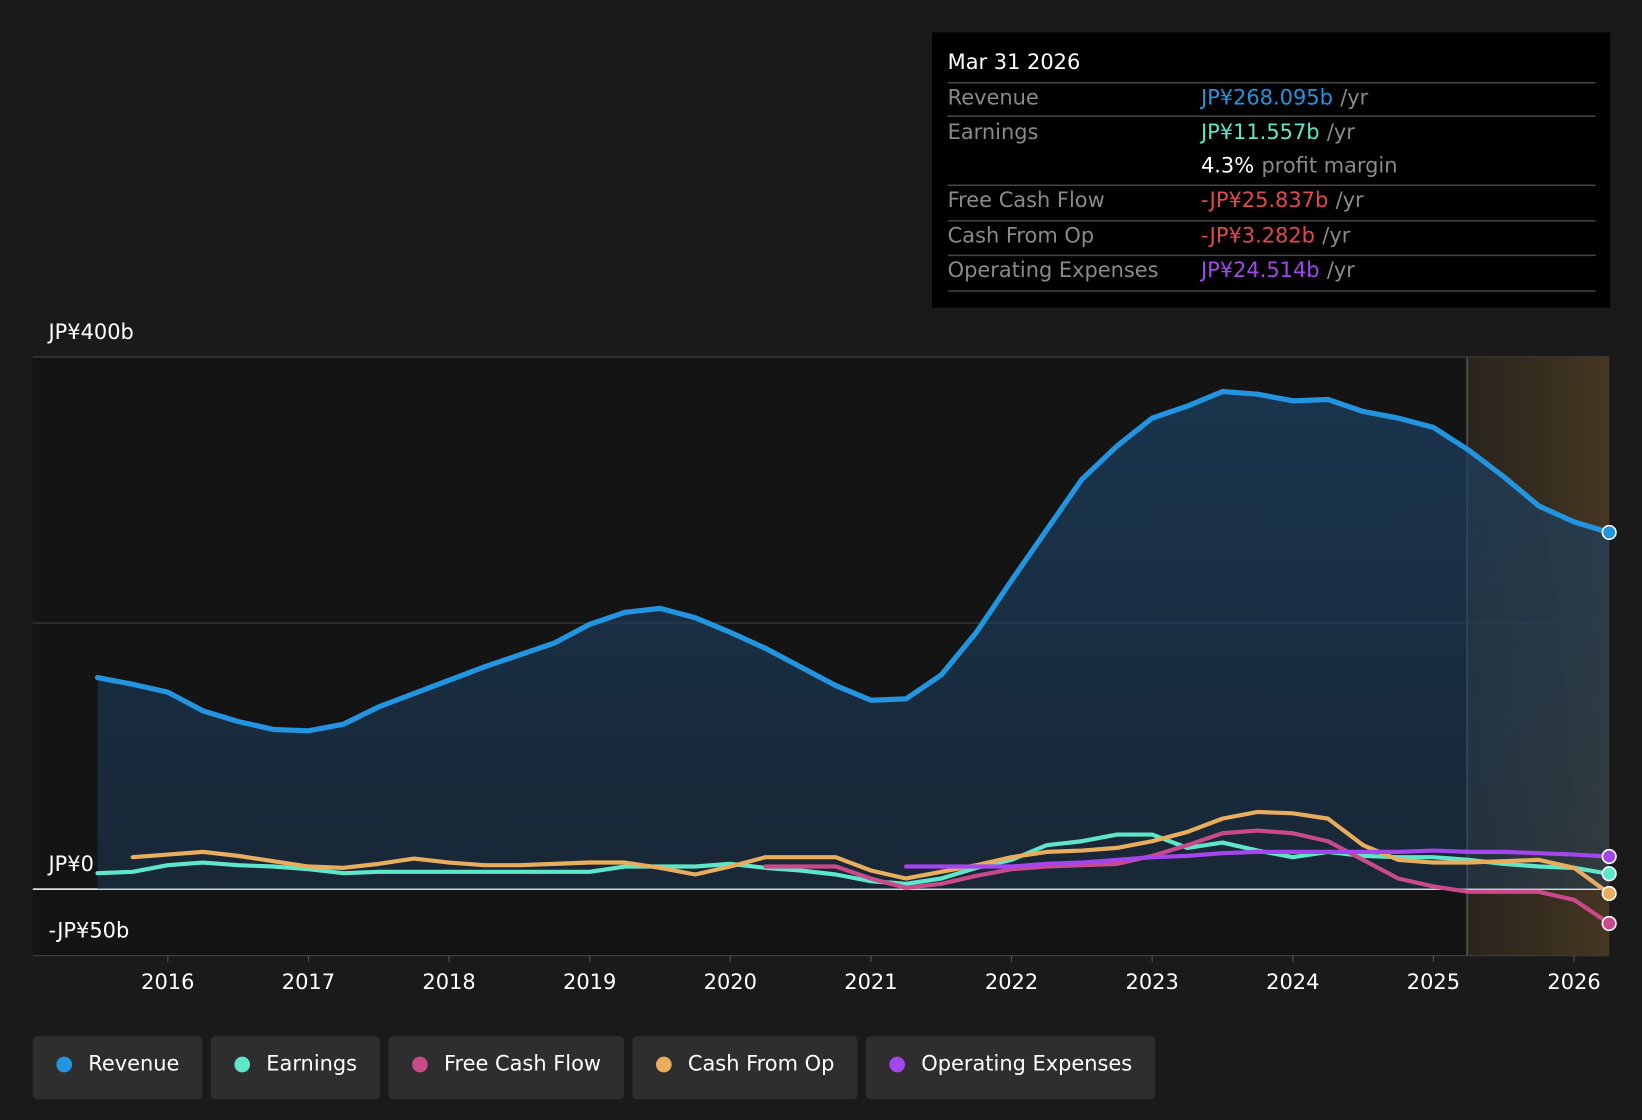 The height and width of the screenshot is (1120, 1642). Describe the element at coordinates (1292, 982) in the screenshot. I see `x-tick-label: 2024` at that location.